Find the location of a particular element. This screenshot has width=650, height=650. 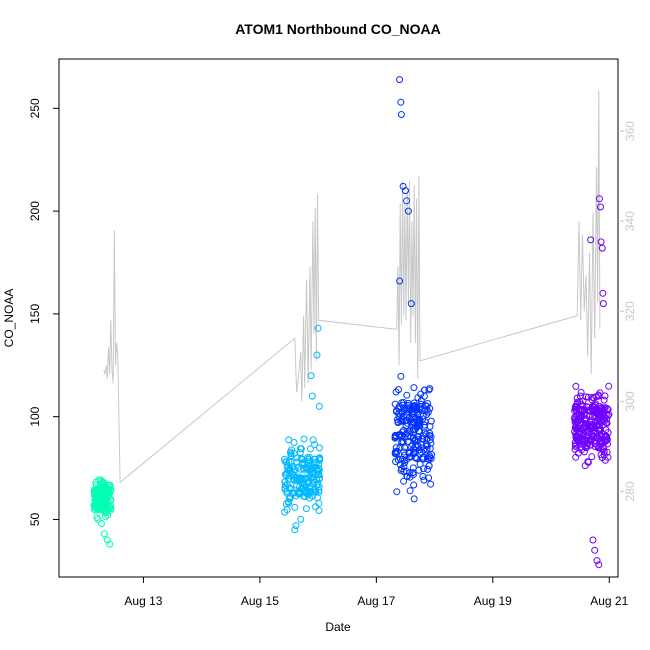

y-tick-label: 150 is located at coordinates (35, 314).